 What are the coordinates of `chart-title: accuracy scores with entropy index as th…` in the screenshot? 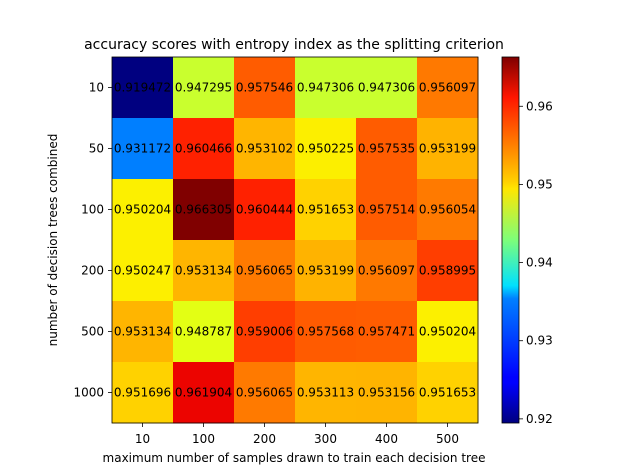 It's located at (294, 45).